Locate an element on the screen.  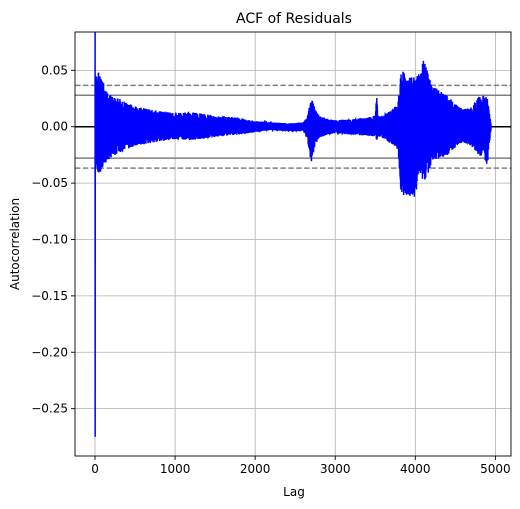
x-tick-label-1: 1000 is located at coordinates (175, 469).